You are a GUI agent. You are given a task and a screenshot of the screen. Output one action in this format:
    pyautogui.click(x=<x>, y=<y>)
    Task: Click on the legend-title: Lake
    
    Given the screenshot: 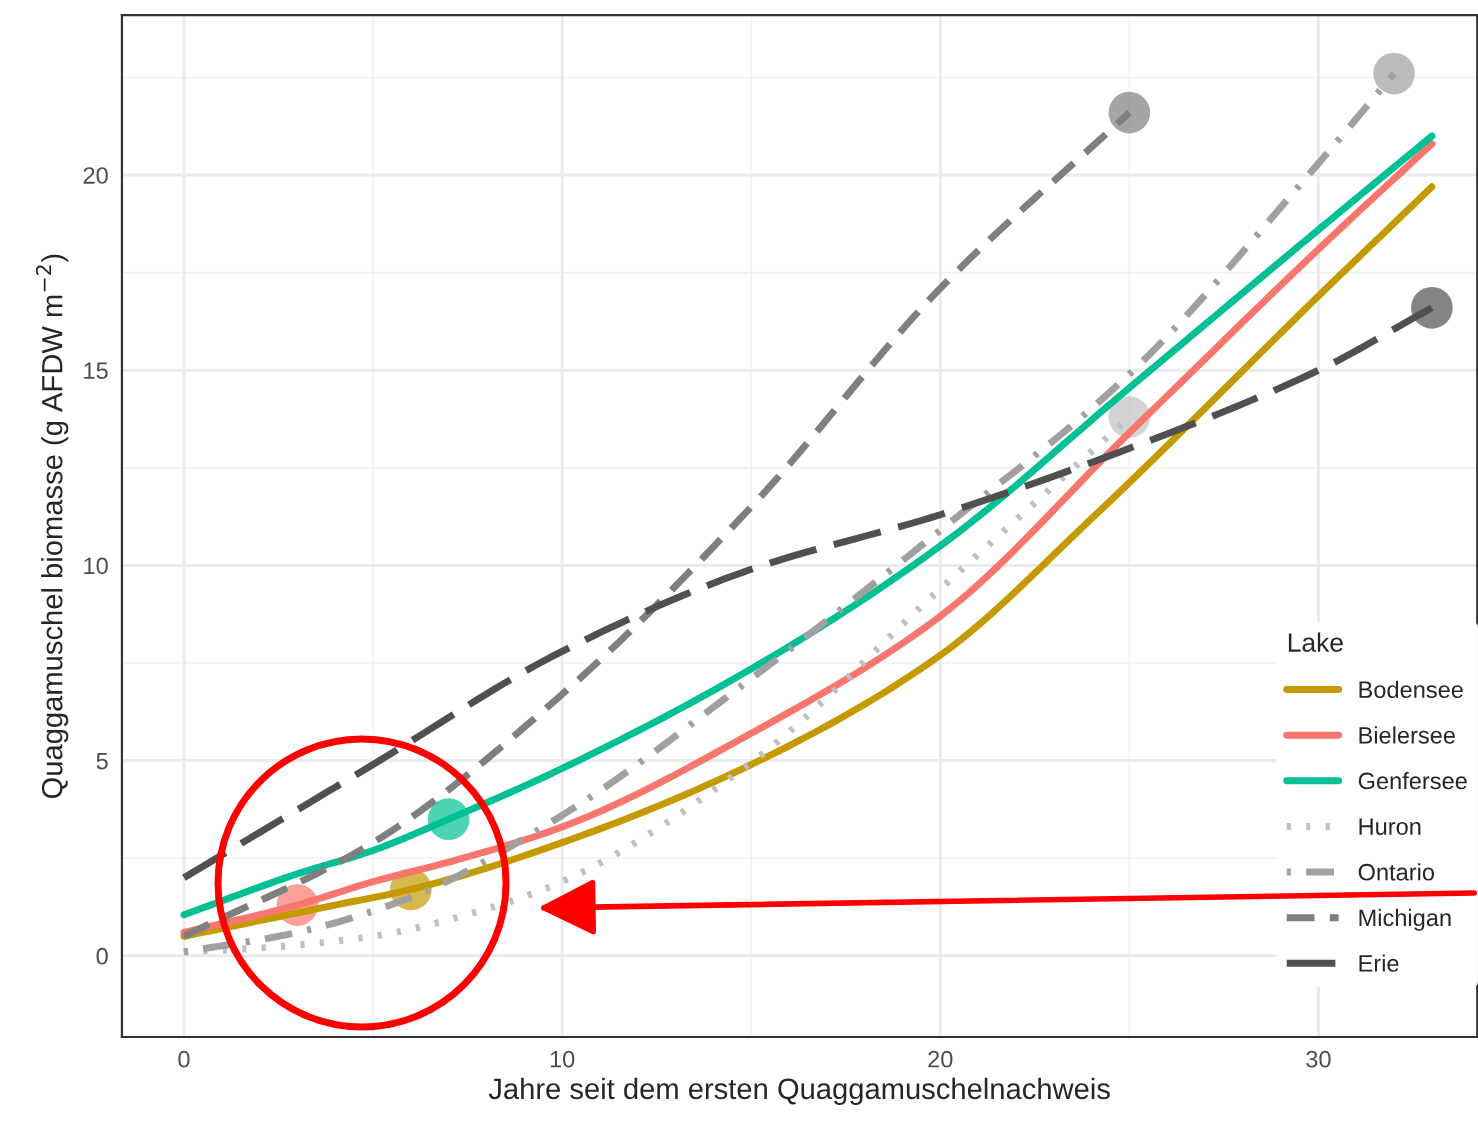 What is the action you would take?
    pyautogui.click(x=1315, y=642)
    